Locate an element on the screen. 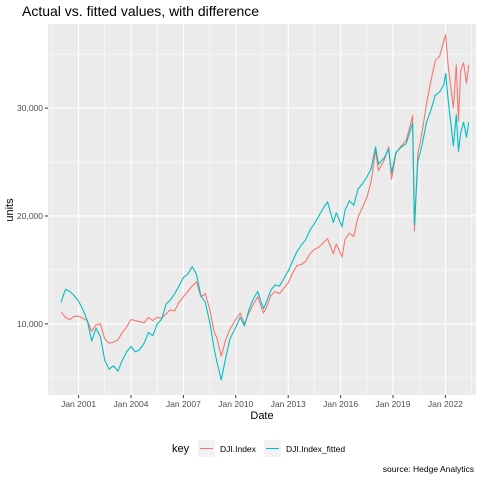  chart-caption: source: Hedge Analytics is located at coordinates (428, 469).